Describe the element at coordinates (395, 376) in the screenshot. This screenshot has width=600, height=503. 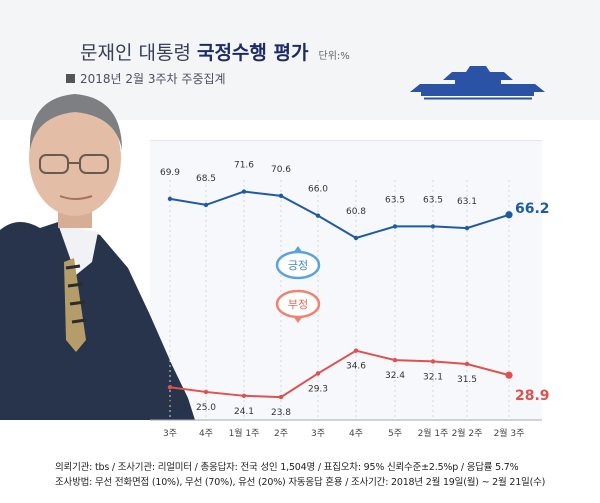
I see `data-label-negative: 32.4` at that location.